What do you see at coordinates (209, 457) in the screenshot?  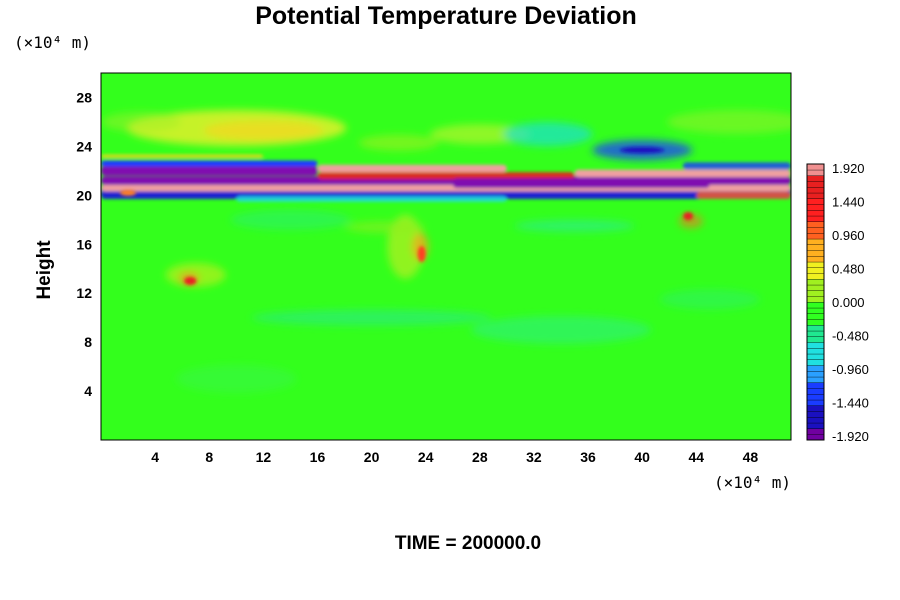 I see `x-tick-label: 8` at bounding box center [209, 457].